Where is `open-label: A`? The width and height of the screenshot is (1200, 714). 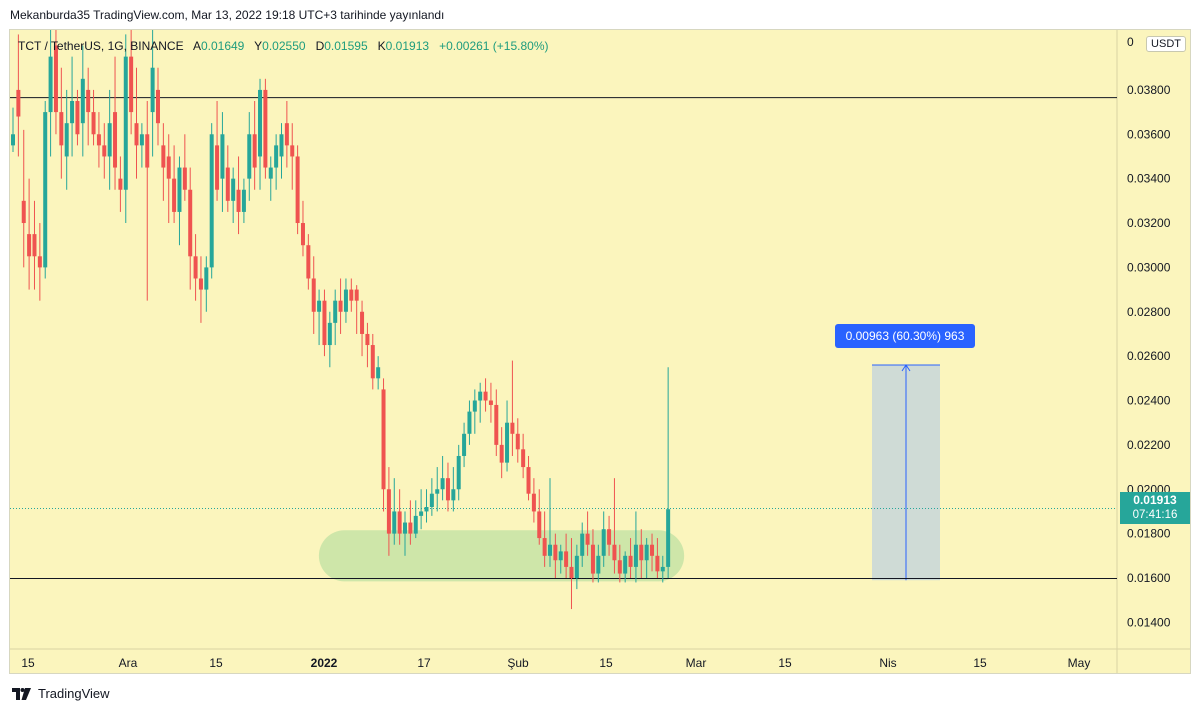 open-label: A is located at coordinates (196, 46).